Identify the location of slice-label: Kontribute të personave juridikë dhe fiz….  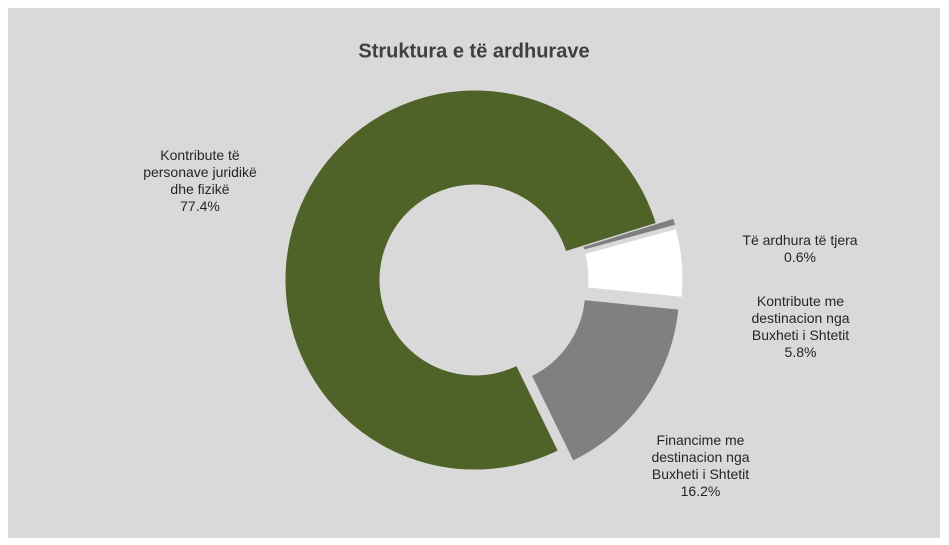
(200, 181).